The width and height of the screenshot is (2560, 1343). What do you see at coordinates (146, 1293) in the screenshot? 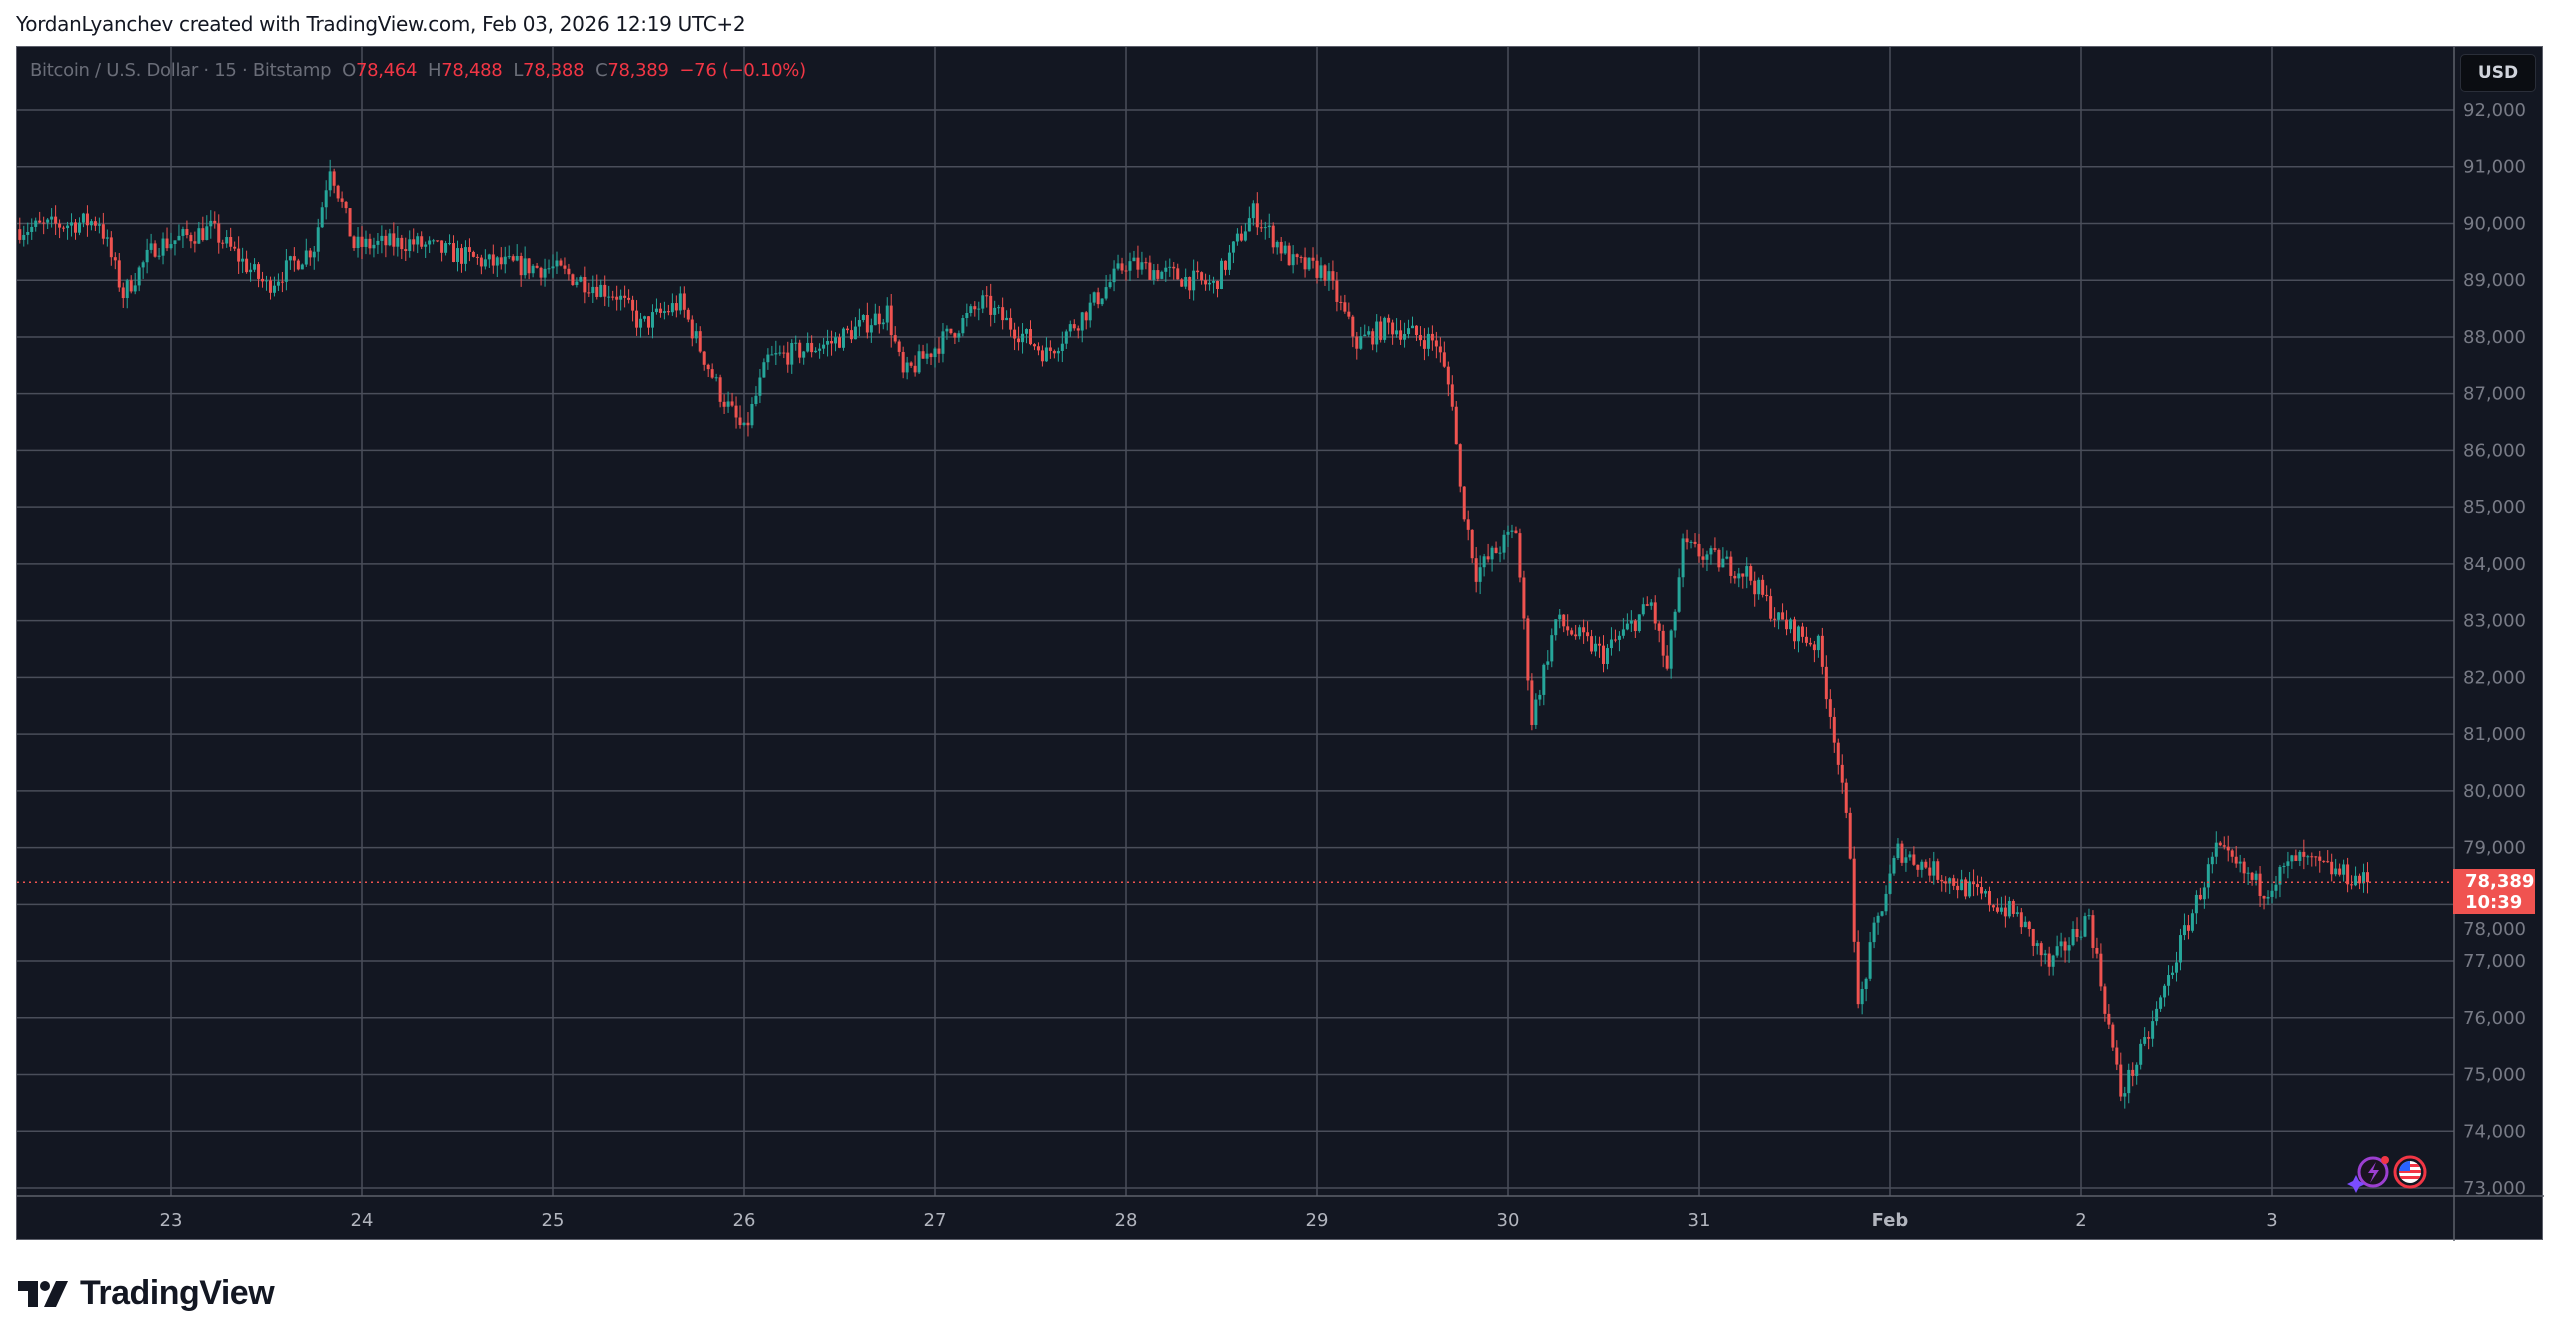
I see `tradingview-logo: TradingView` at bounding box center [146, 1293].